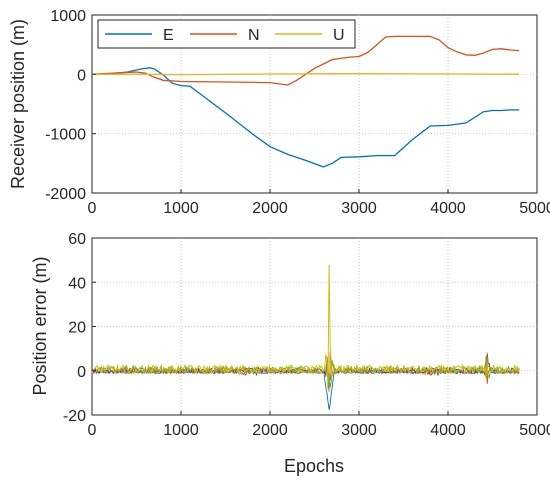 The width and height of the screenshot is (550, 481). I want to click on legend-label-n: N, so click(254, 35).